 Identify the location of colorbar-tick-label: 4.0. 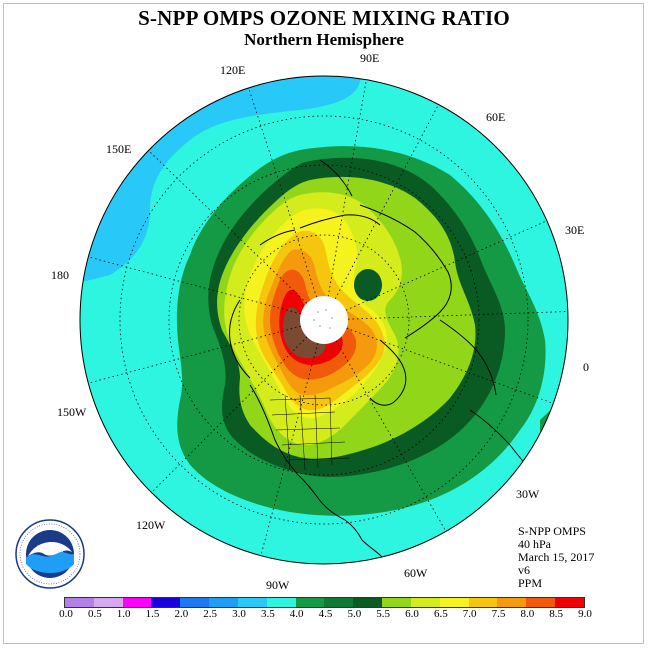
(296, 614).